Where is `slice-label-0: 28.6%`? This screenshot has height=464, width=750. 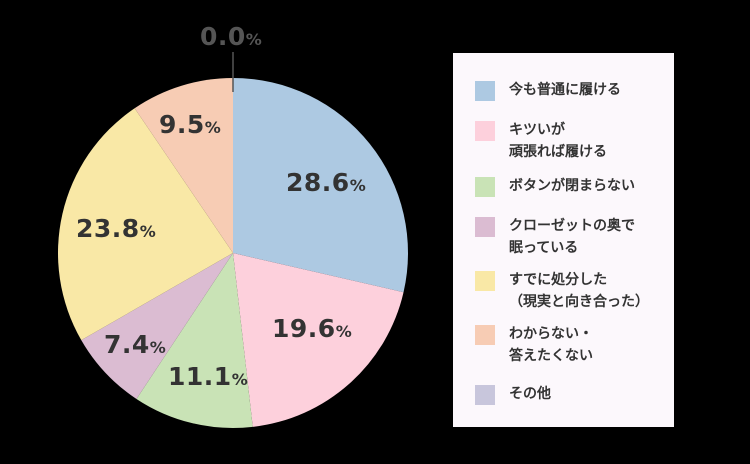 slice-label-0: 28.6% is located at coordinates (326, 182).